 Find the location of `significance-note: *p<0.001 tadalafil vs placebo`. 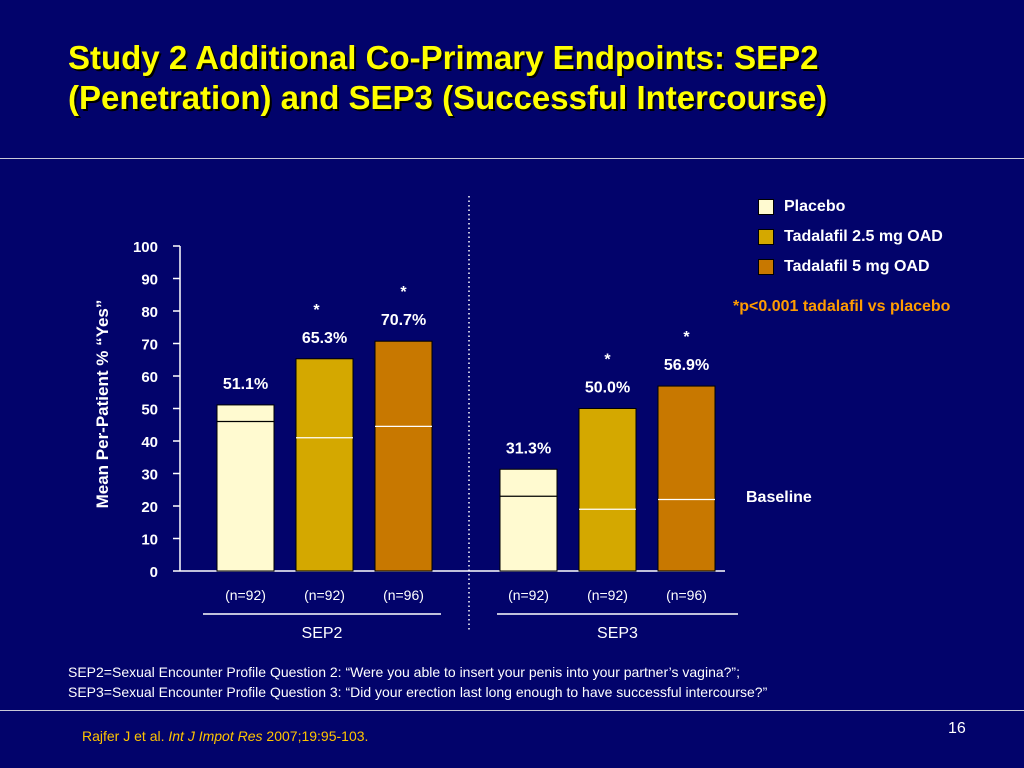

significance-note: *p<0.001 tadalafil vs placebo is located at coordinates (842, 306).